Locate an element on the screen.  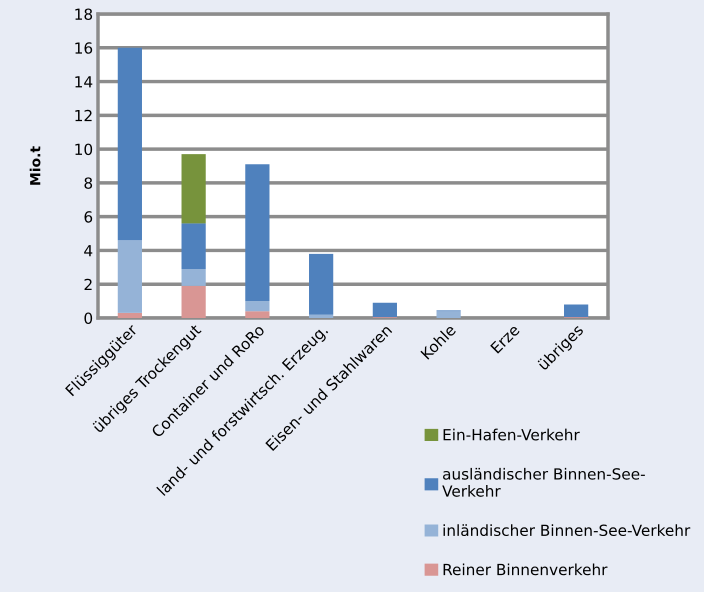
y-tick-label: 4 is located at coordinates (88, 250).